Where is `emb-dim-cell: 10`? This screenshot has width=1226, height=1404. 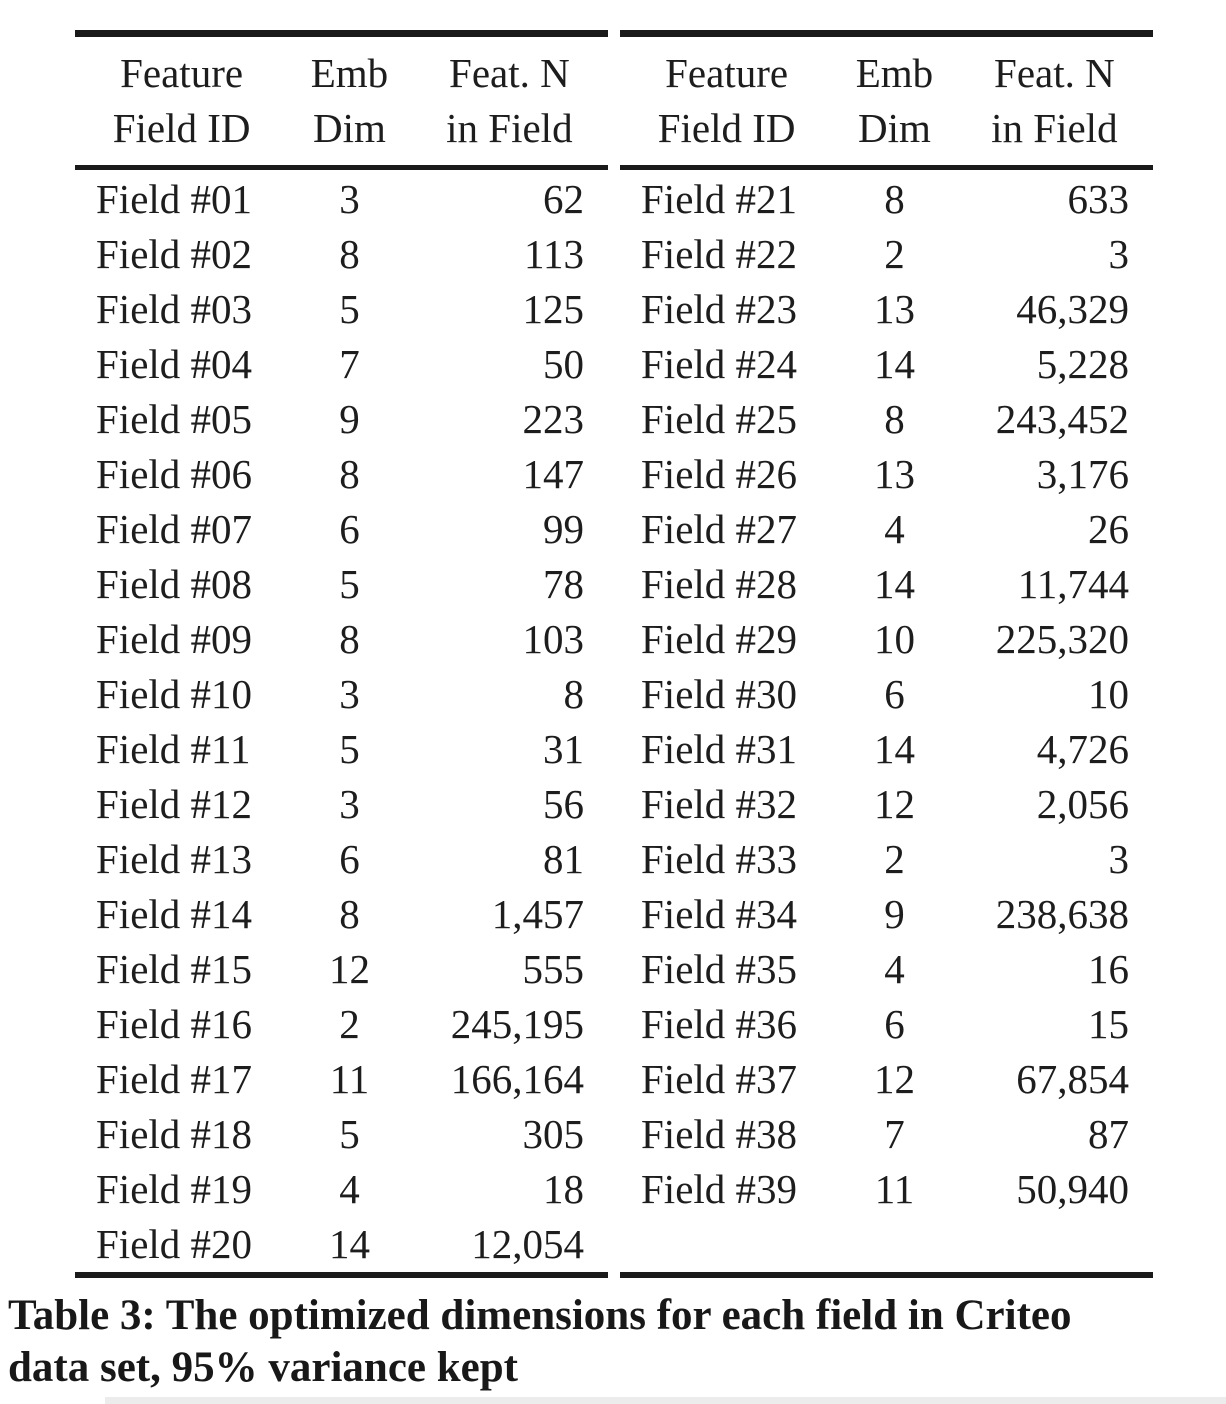
emb-dim-cell: 10 is located at coordinates (894, 638).